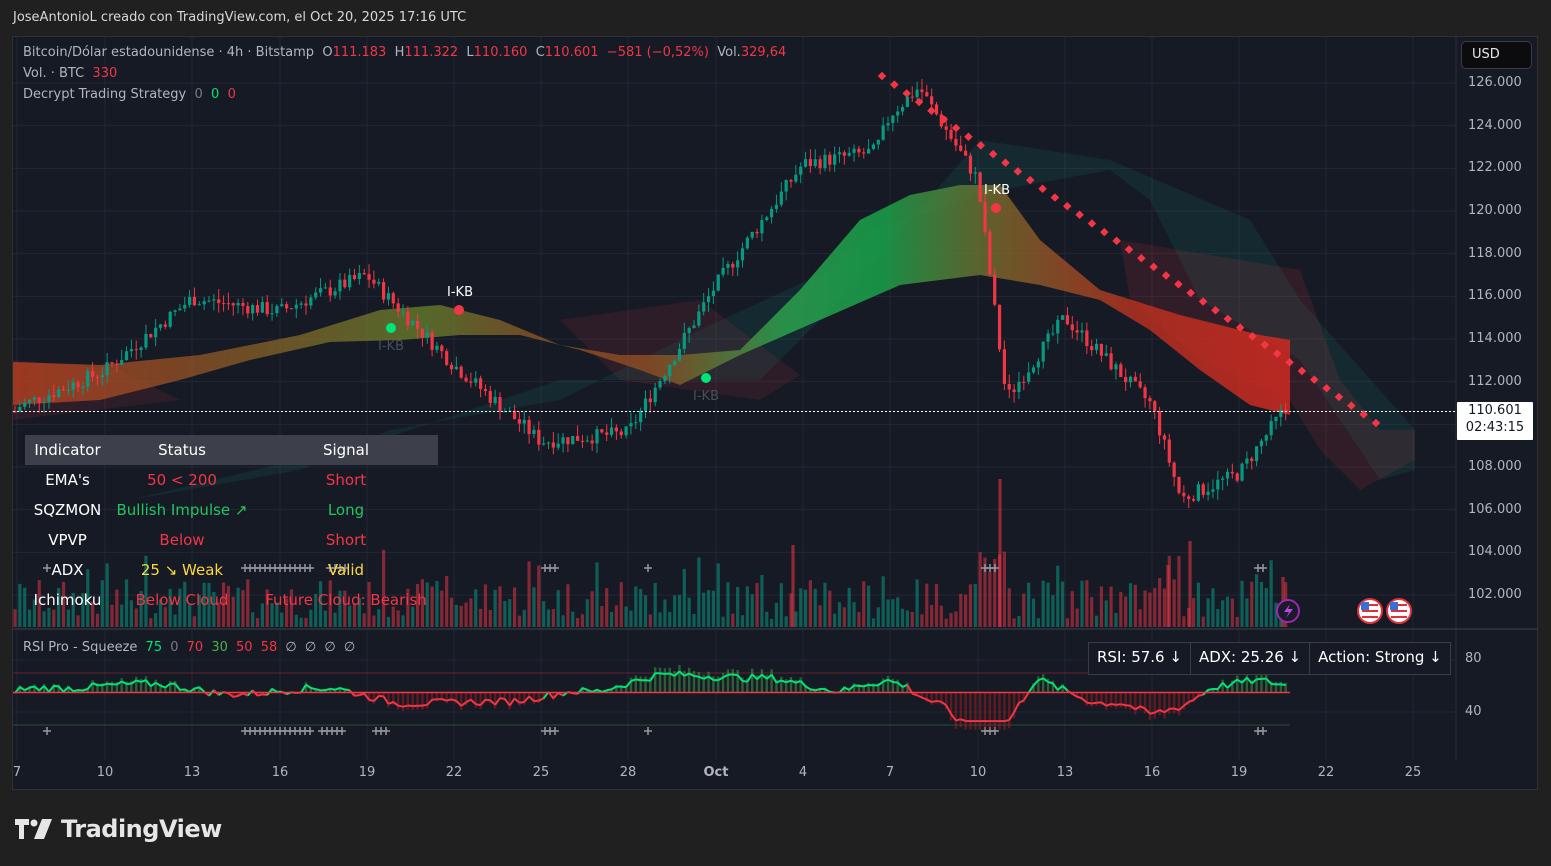 The image size is (1551, 866). Describe the element at coordinates (1370, 605) in the screenshot. I see `flag-stripe` at that location.